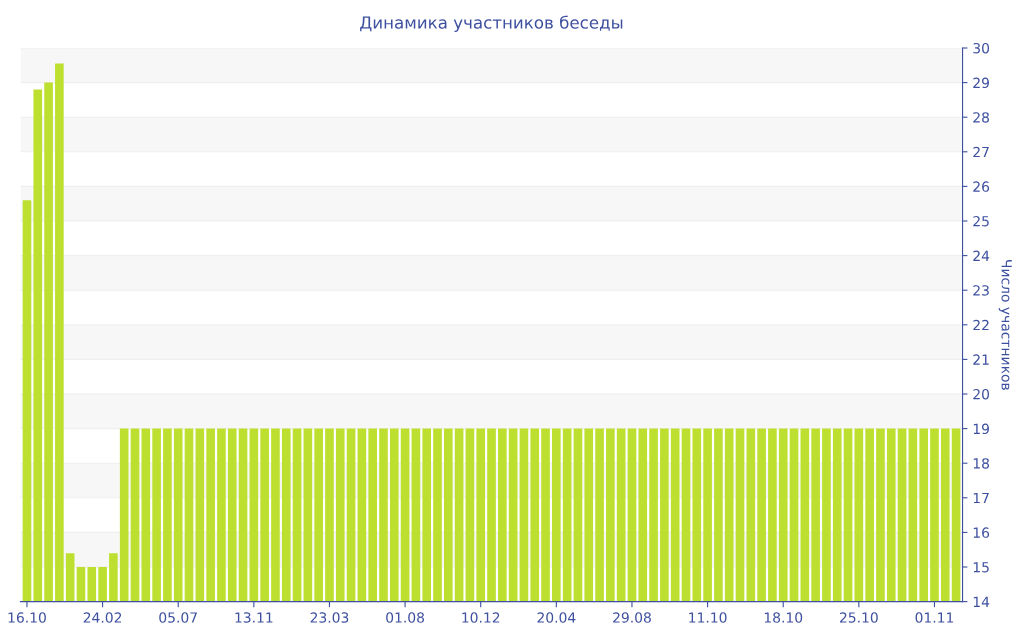  I want to click on x-tick-label: 13.11, so click(254, 617).